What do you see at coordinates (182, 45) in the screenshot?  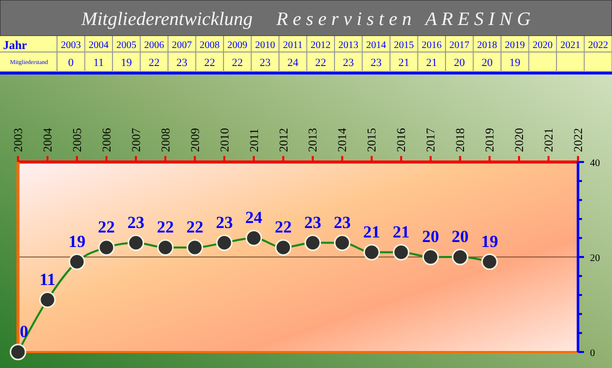 I see `category-label: 2007` at bounding box center [182, 45].